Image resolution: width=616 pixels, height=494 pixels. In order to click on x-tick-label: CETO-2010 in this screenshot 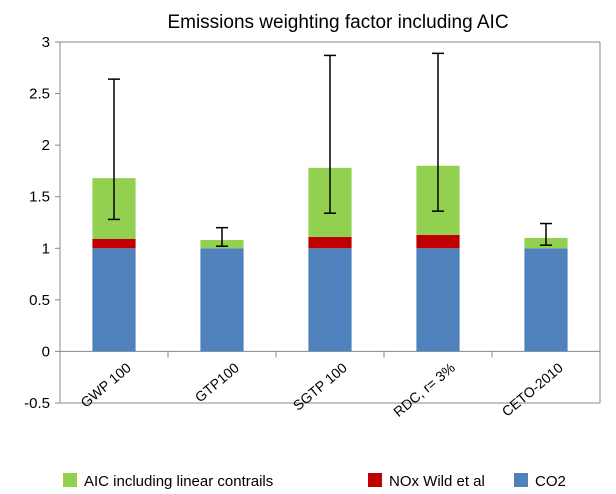, I will do `click(532, 389)`.